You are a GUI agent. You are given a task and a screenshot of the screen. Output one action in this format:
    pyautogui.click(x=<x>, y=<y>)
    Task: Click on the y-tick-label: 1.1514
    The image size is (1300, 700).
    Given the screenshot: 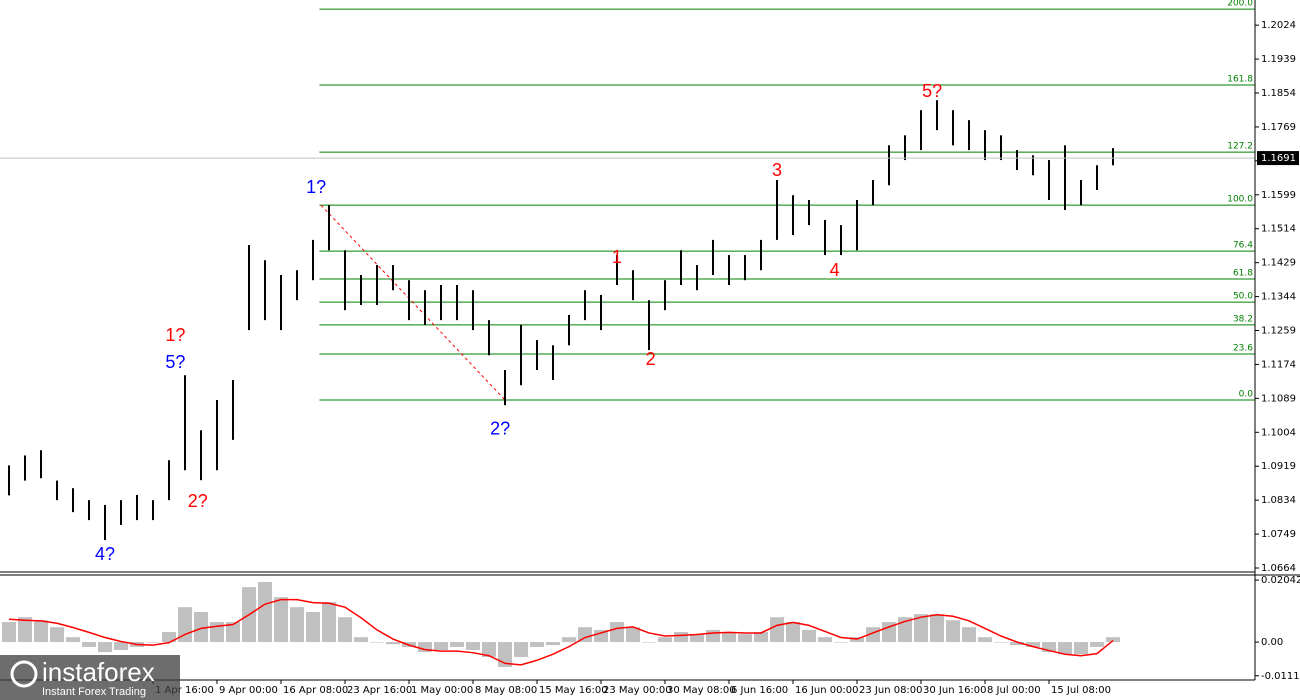 What is the action you would take?
    pyautogui.click(x=1278, y=229)
    